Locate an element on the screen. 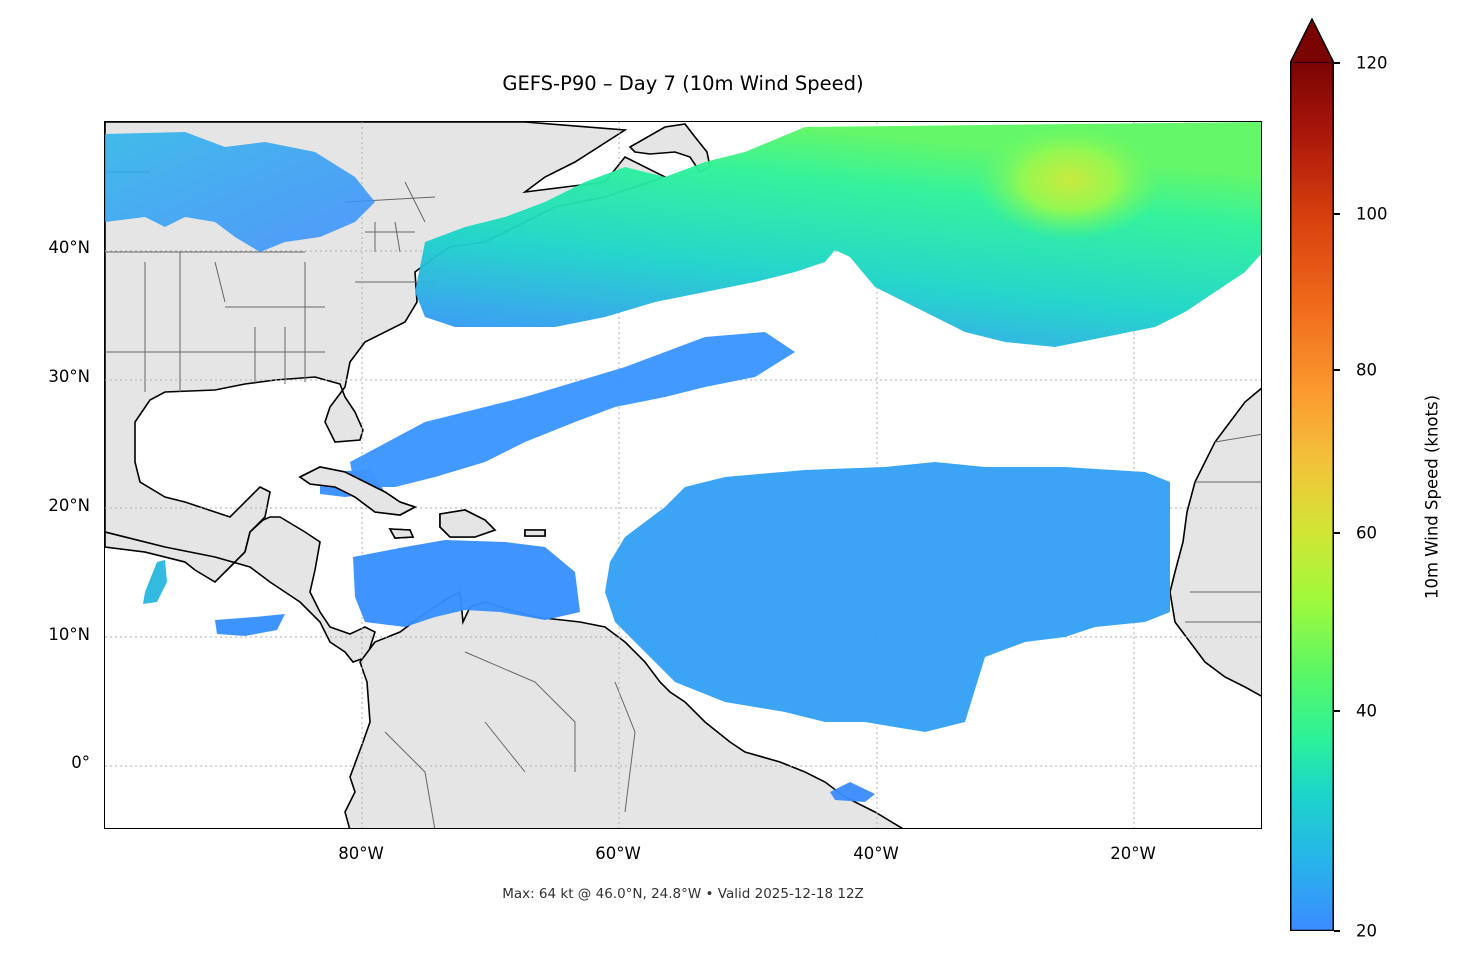 The width and height of the screenshot is (1466, 969). lon-label-40w: 40°W is located at coordinates (876, 853).